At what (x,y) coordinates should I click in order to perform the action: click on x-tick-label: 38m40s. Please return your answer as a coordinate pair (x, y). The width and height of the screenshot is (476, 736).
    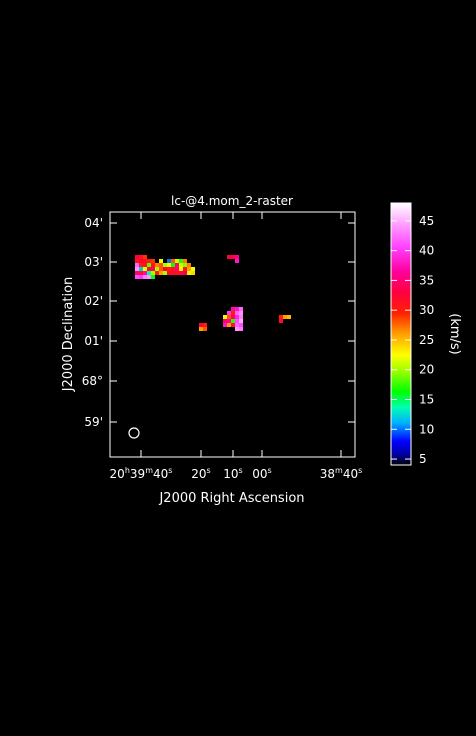
    Looking at the image, I should click on (341, 473).